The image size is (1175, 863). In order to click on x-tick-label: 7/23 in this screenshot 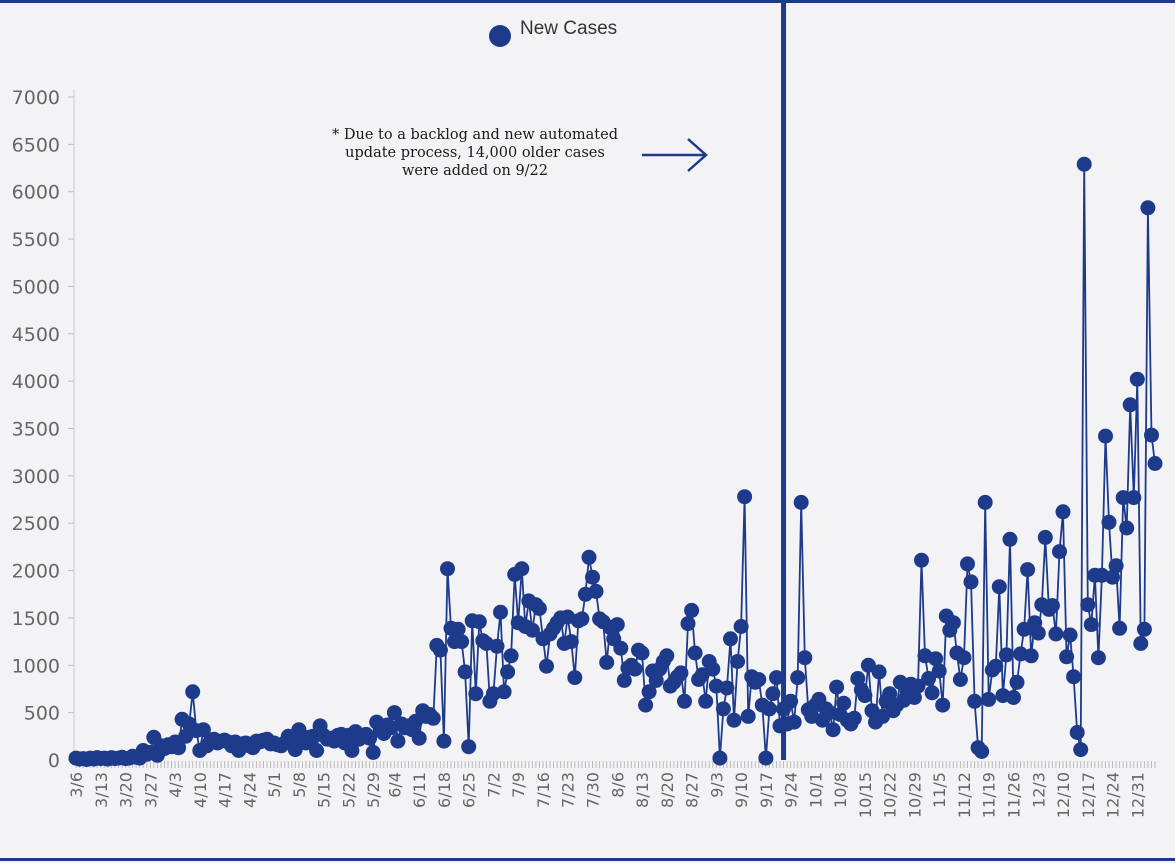, I will do `click(568, 790)`.